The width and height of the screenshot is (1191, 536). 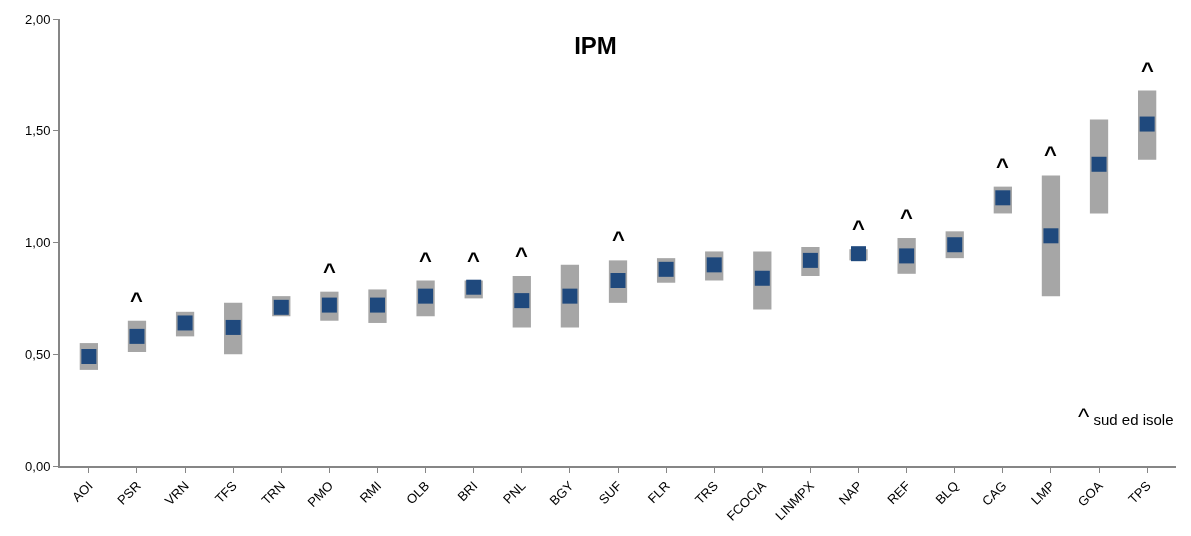 I want to click on y-tick-label: 1,50, so click(x=38, y=131).